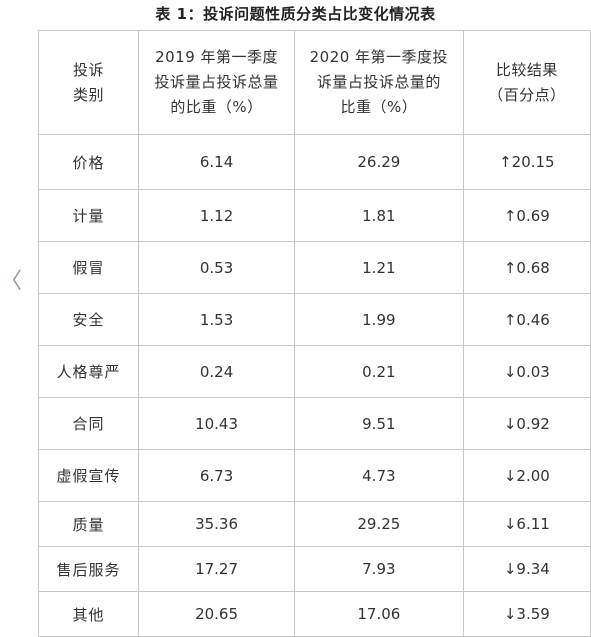 Image resolution: width=591 pixels, height=637 pixels. I want to click on table-row: 合同 10.43 9.51 ↓0.92, so click(314, 423).